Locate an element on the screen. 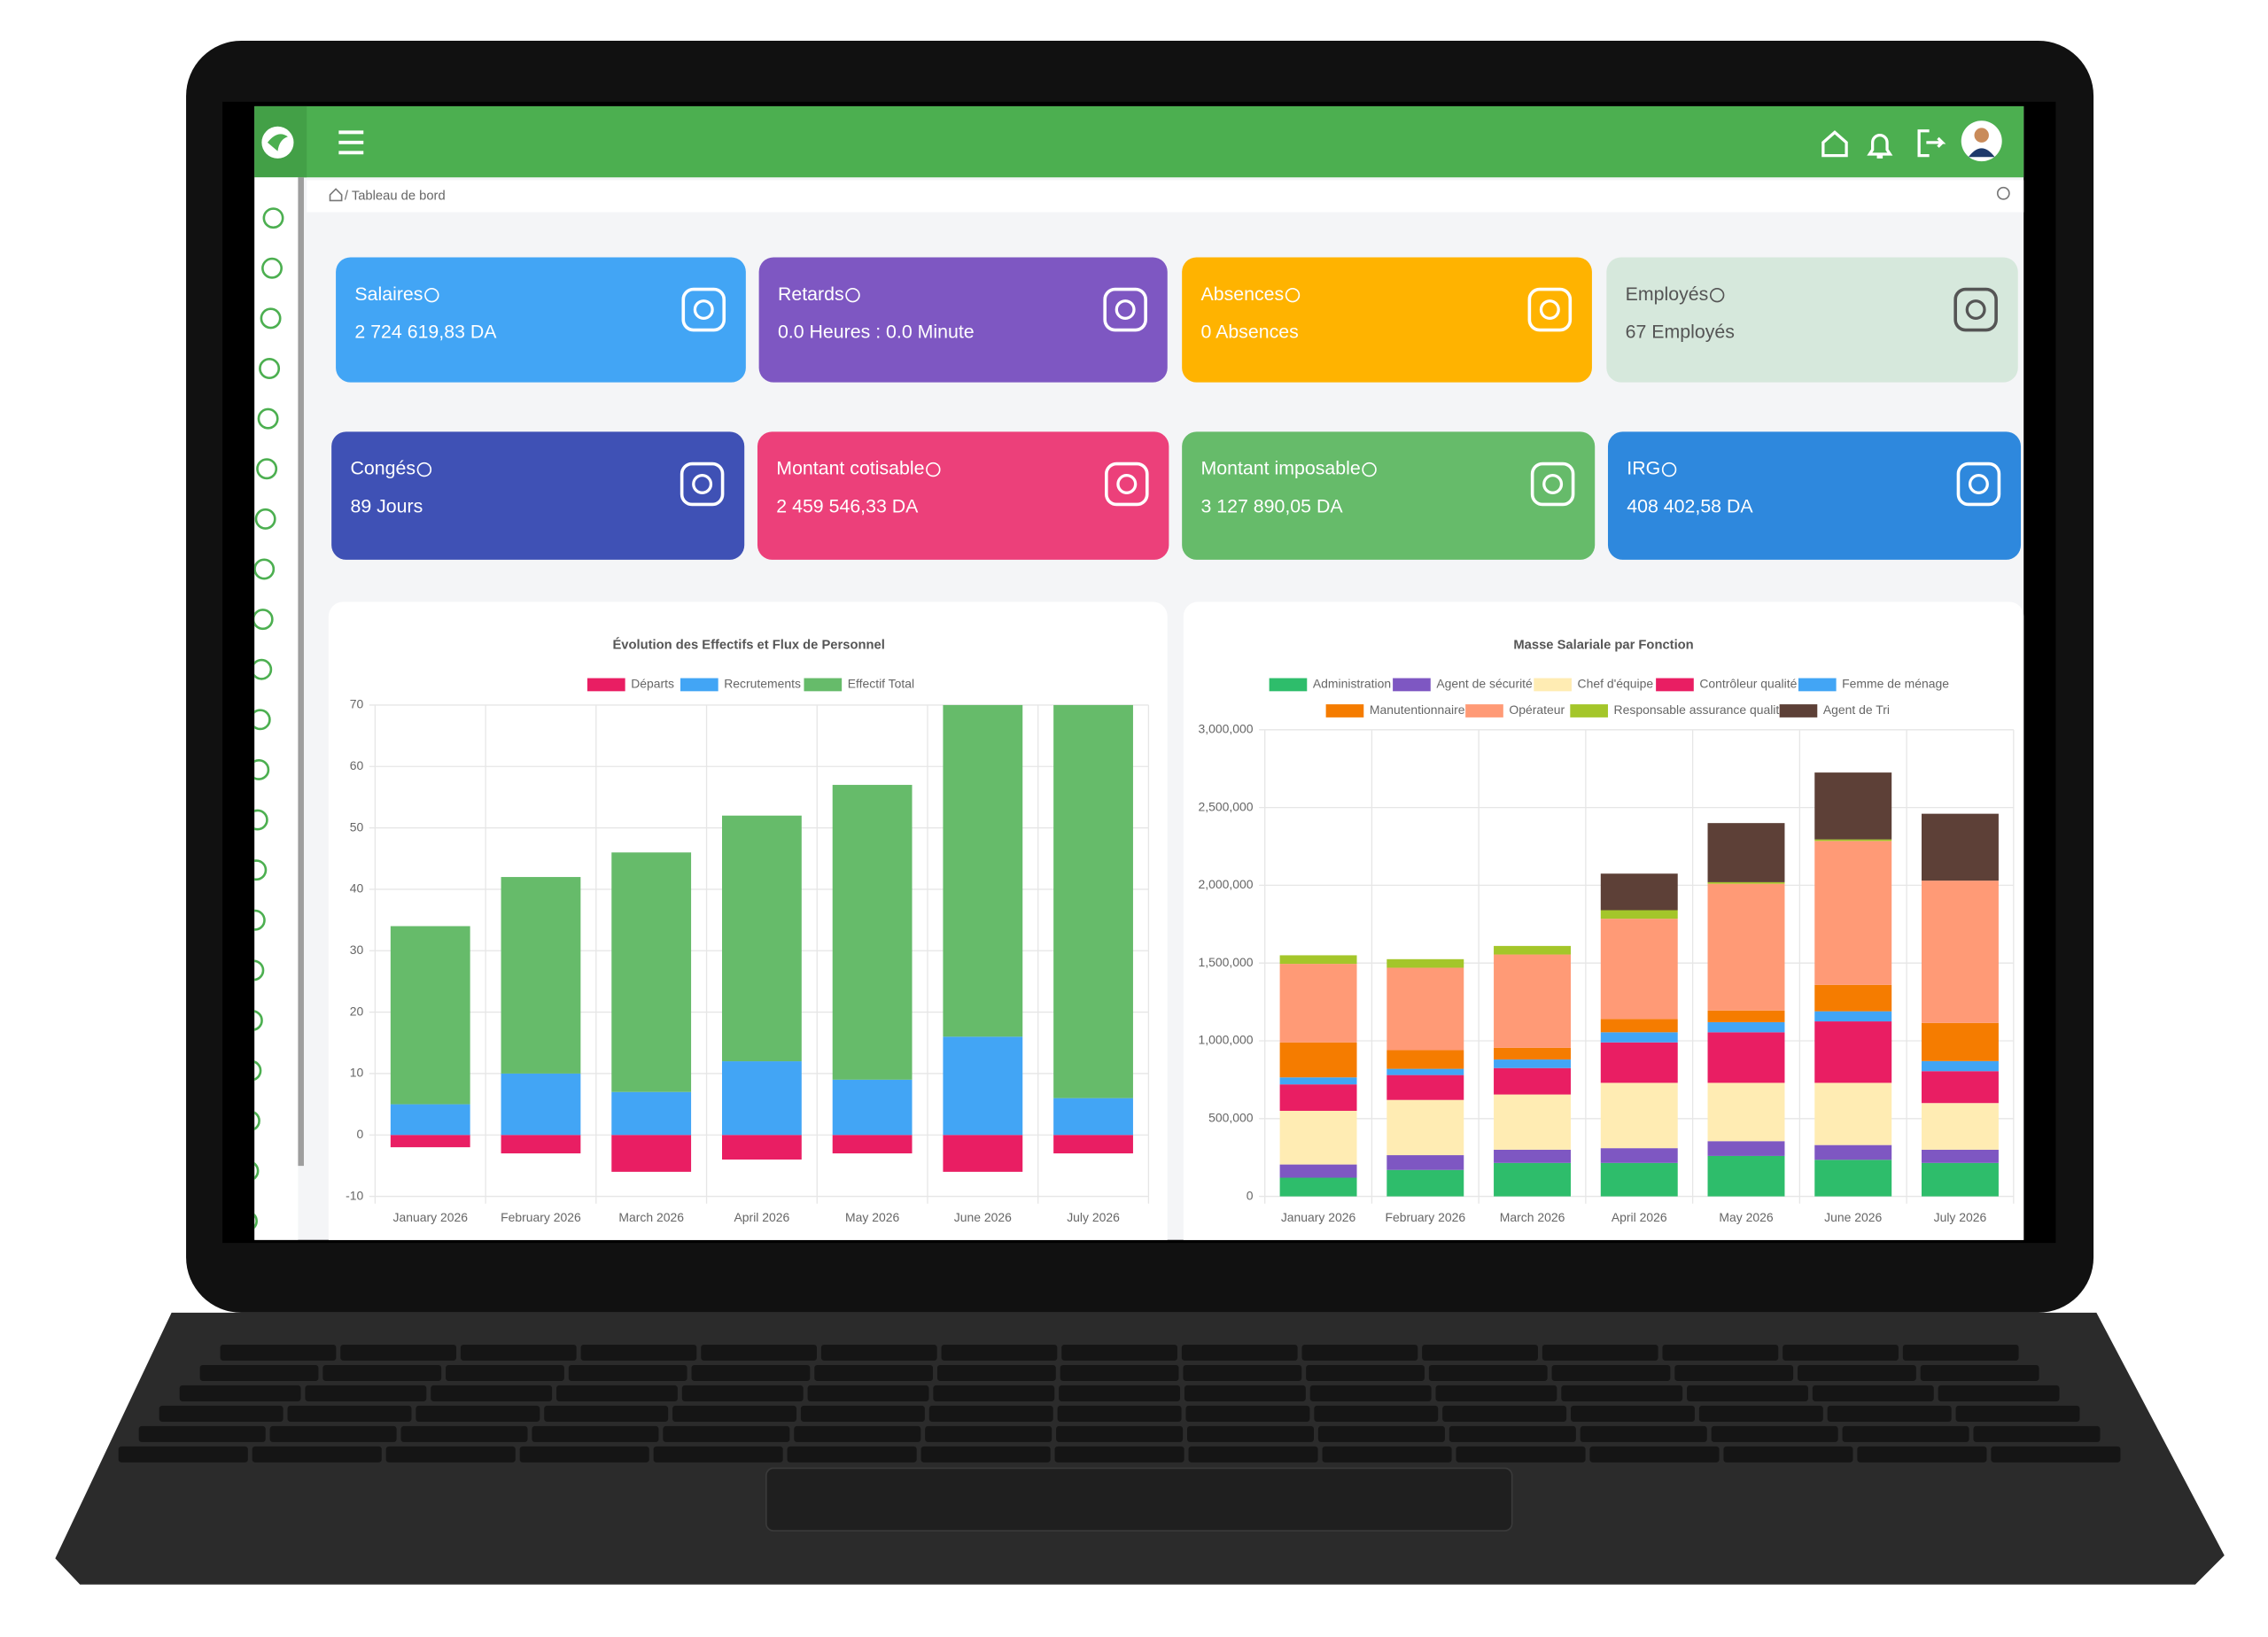 This screenshot has width=2268, height=1637. y-tick-label: 40 is located at coordinates (357, 888).